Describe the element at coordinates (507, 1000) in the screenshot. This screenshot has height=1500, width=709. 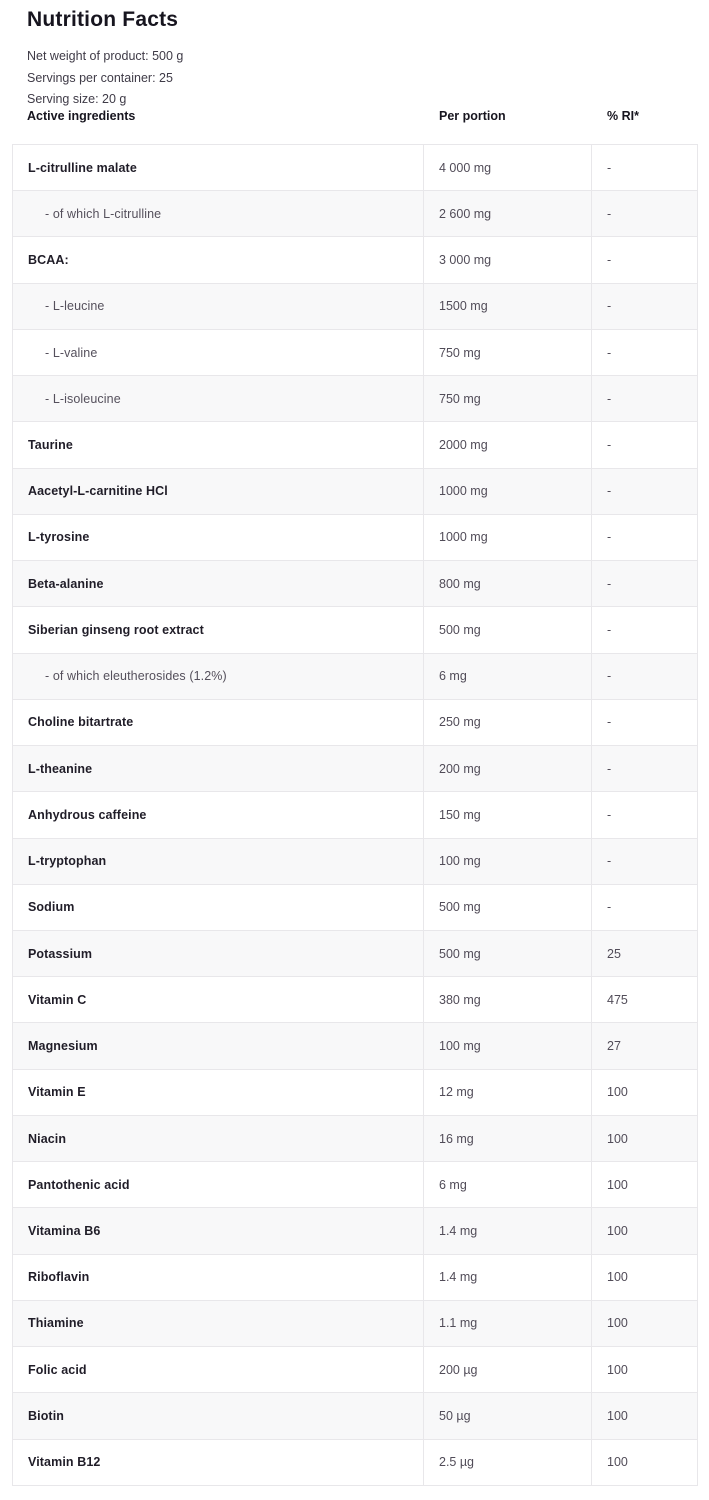
I see `per-portion-cell: 380 mg` at that location.